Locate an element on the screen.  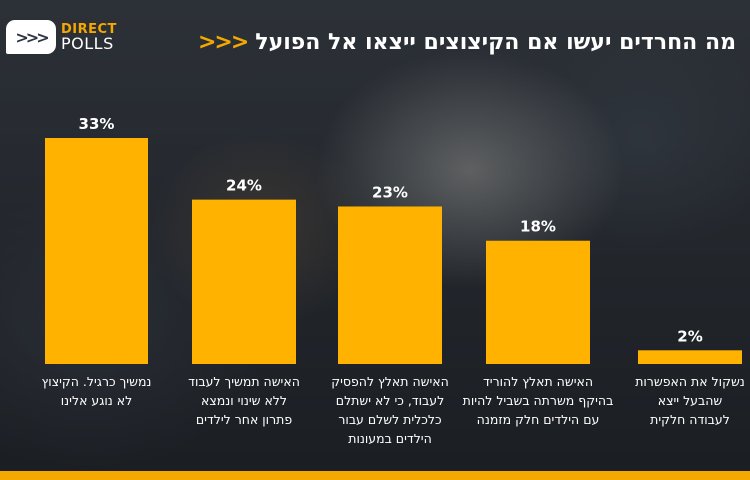
category-label-3-line-2: לעבוד, כי לא ישתלם is located at coordinates (390, 400).